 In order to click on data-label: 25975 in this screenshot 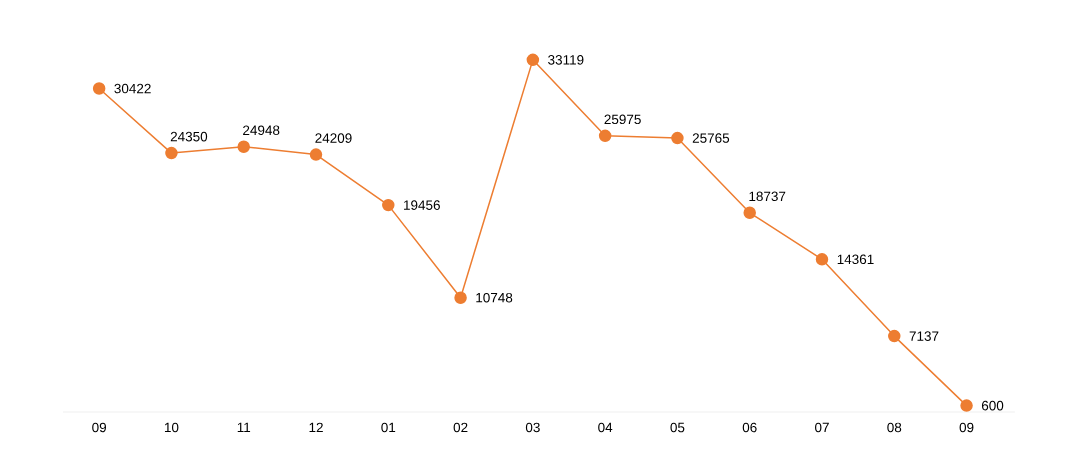, I will do `click(622, 119)`.